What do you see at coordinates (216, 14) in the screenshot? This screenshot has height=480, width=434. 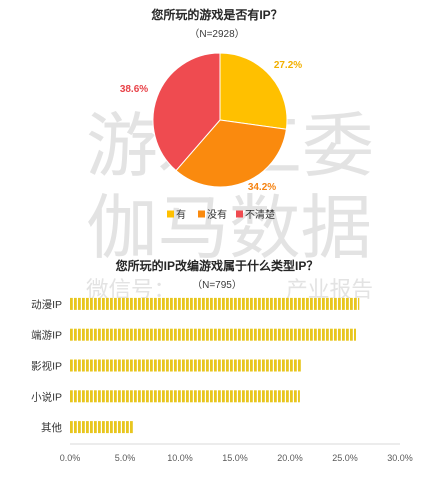 I see `pie-chart-title: 您所玩的游戏是否有IP？` at bounding box center [216, 14].